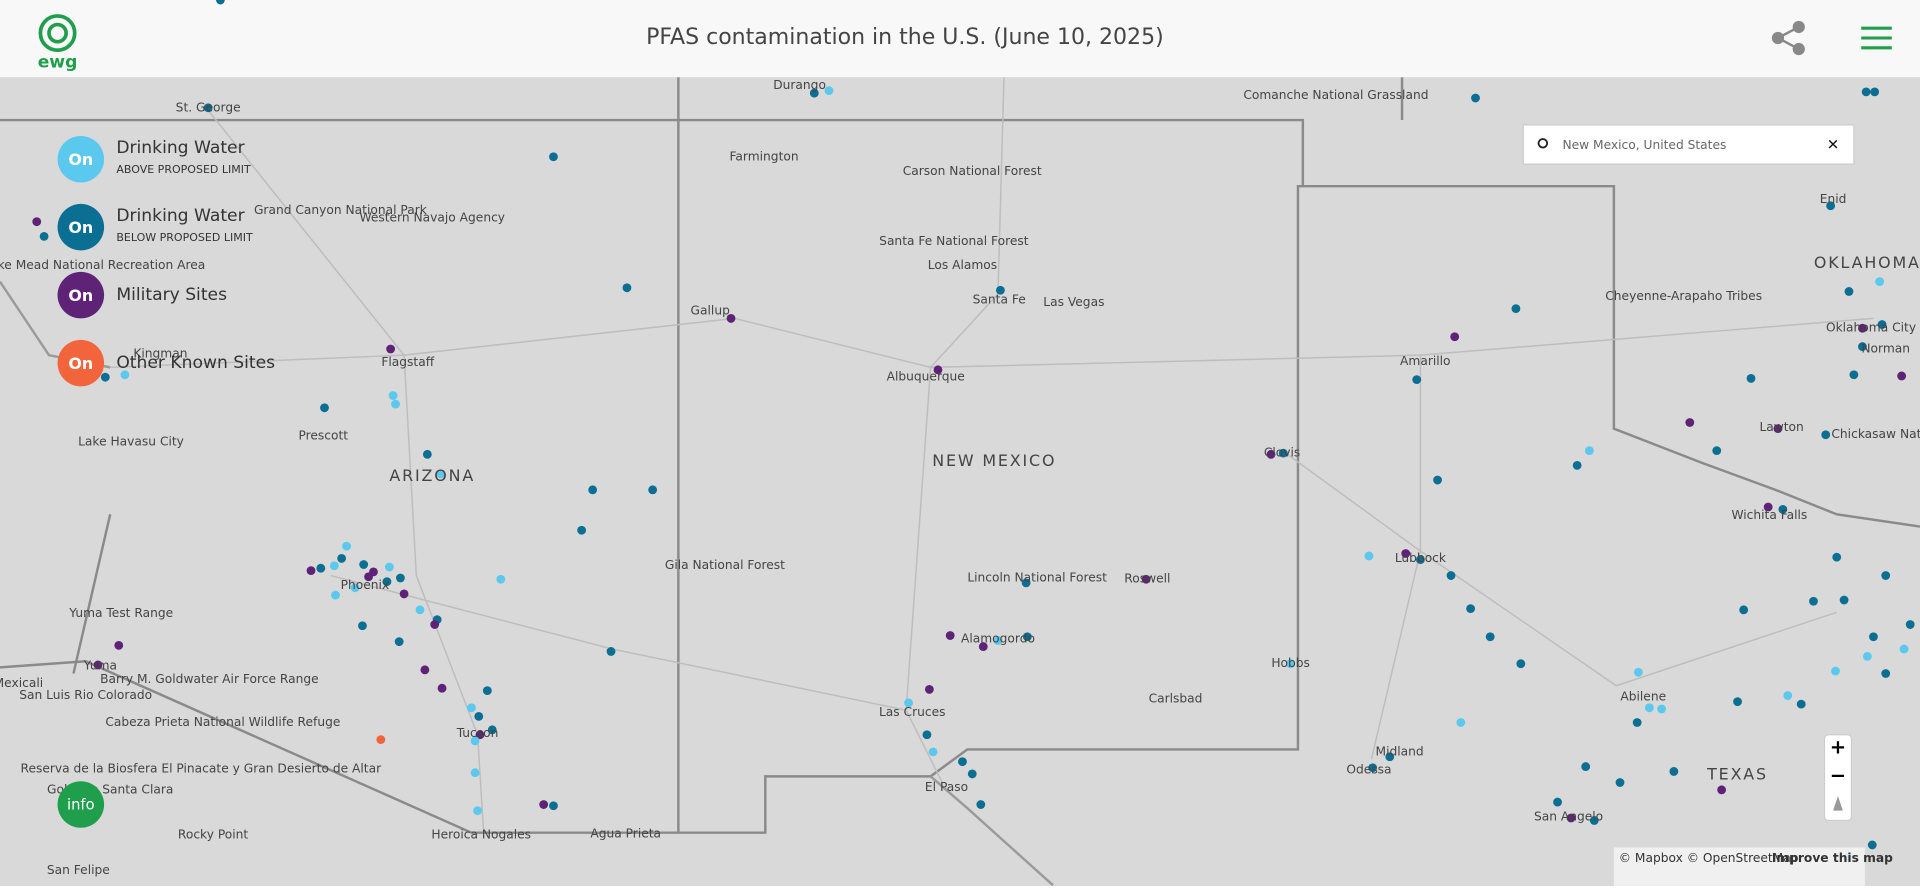 The image size is (1920, 890). What do you see at coordinates (1838, 803) in the screenshot?
I see `compass` at bounding box center [1838, 803].